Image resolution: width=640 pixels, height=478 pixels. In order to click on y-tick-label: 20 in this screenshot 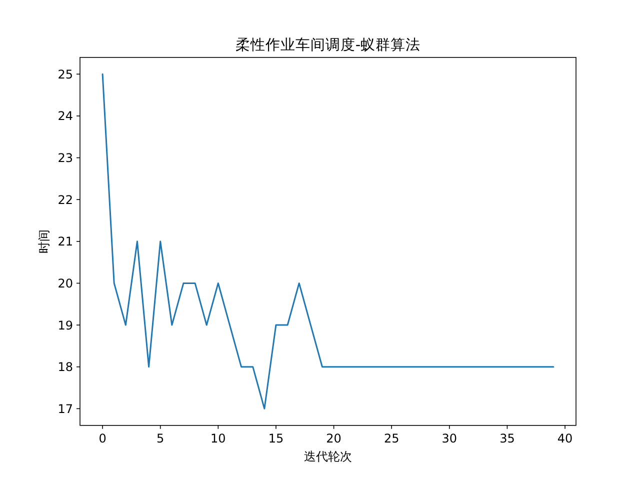, I will do `click(65, 283)`.